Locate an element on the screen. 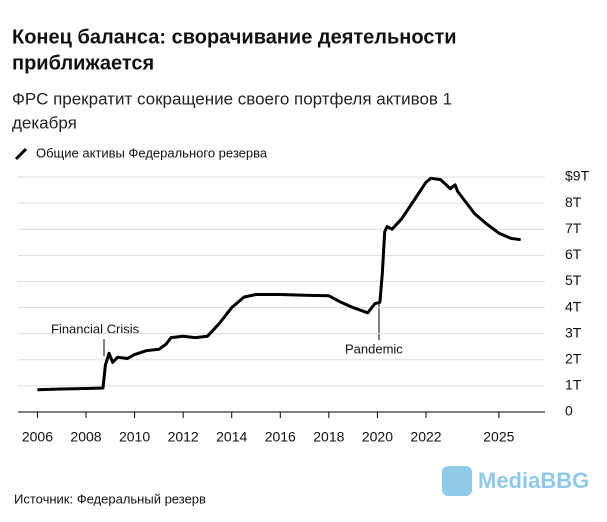 This screenshot has width=607, height=522. y-tick-label: 4T is located at coordinates (573, 306).